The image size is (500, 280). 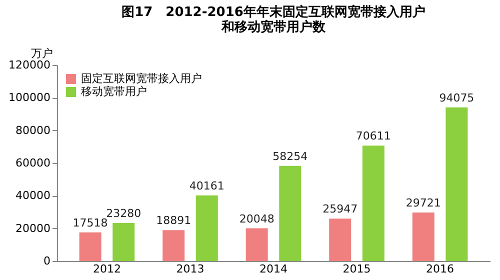 I want to click on x-tick-label: 2016, so click(x=440, y=269).